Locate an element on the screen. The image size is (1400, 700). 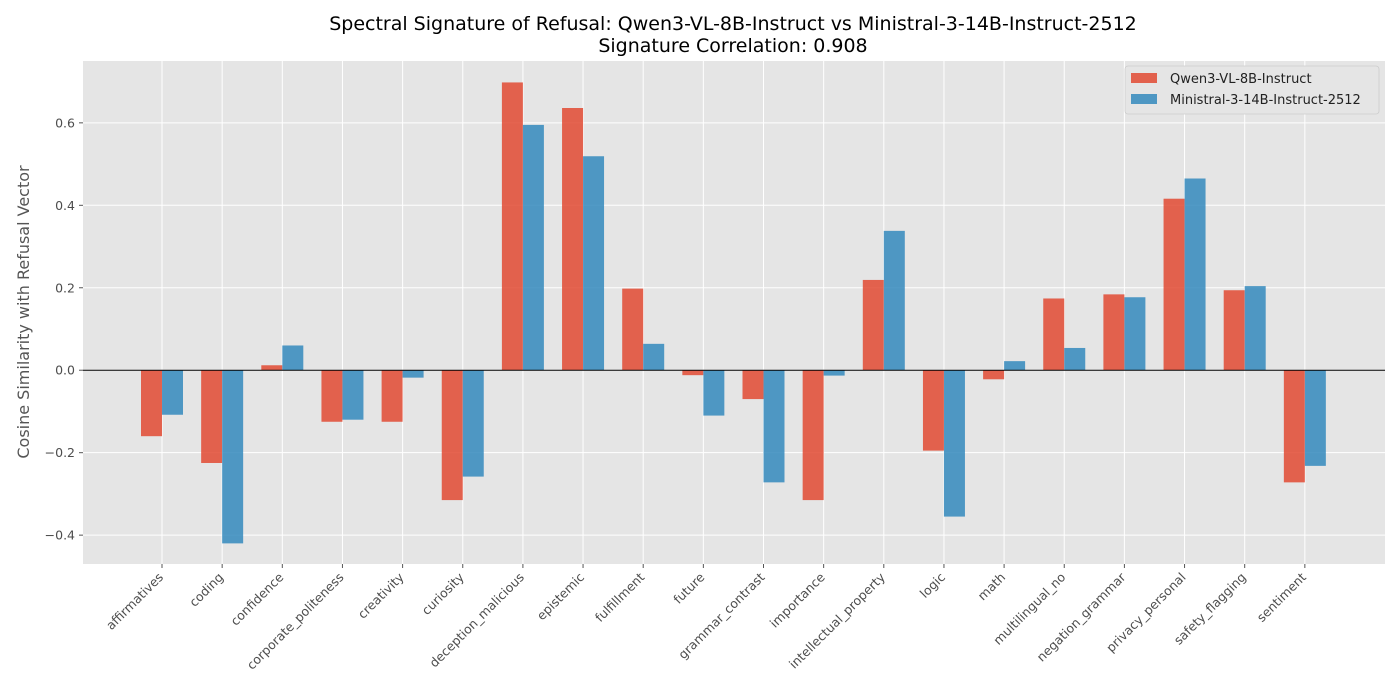
x-tick-label: curiosity is located at coordinates (443, 593).